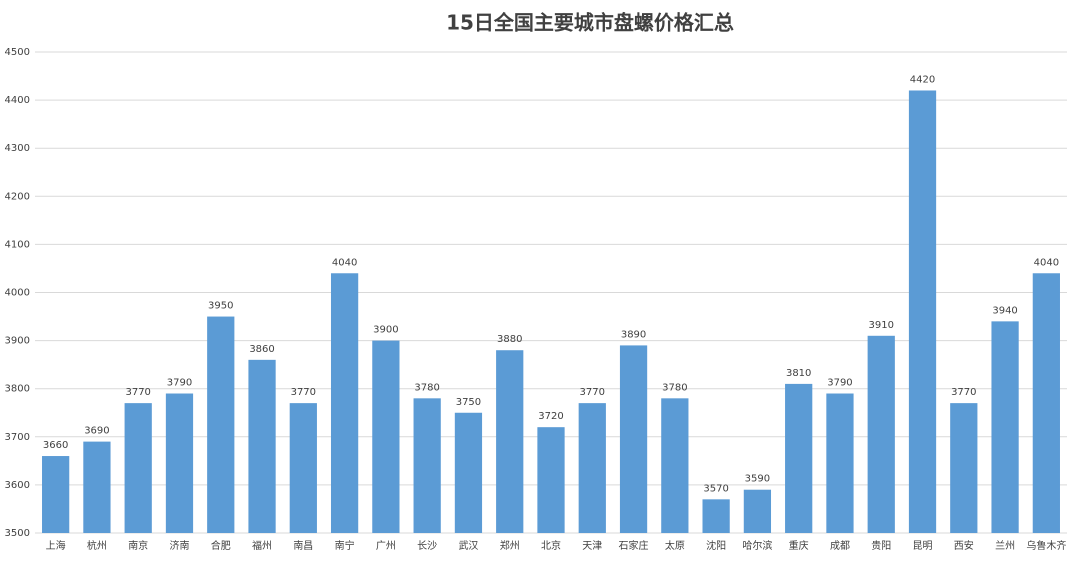 This screenshot has width=1080, height=562. Describe the element at coordinates (17, 100) in the screenshot. I see `y-tick-label: 4400` at that location.